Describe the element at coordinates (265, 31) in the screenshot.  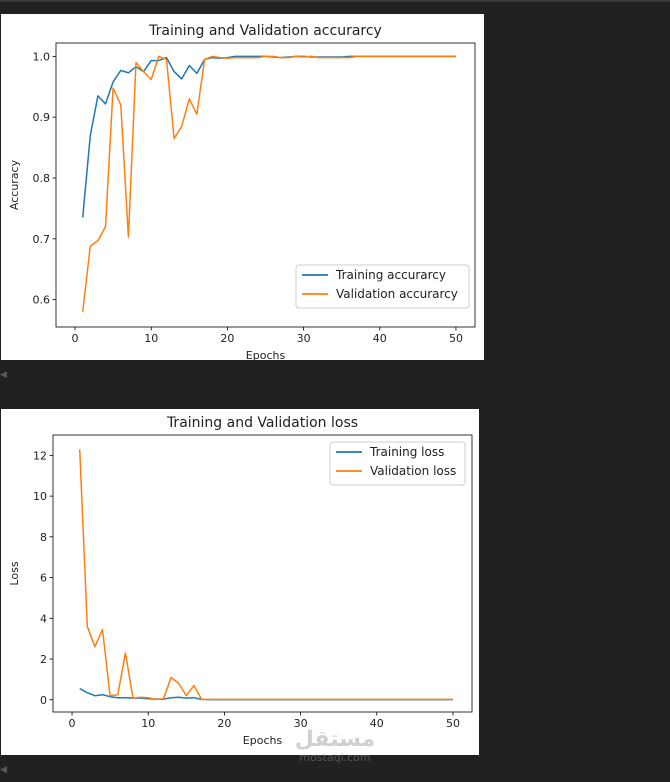
I see `chart-title: Training and Validation accurarcy` at that location.